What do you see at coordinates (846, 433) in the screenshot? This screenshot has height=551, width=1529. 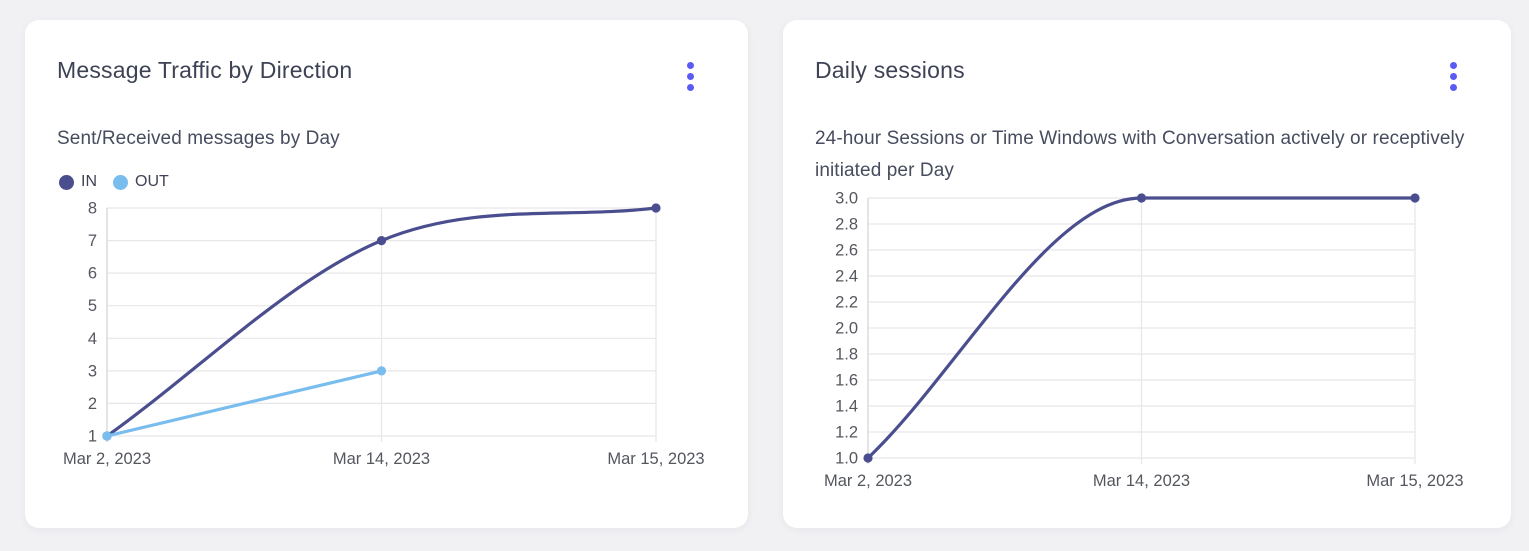 I see `y-tick-label: 1.2` at bounding box center [846, 433].